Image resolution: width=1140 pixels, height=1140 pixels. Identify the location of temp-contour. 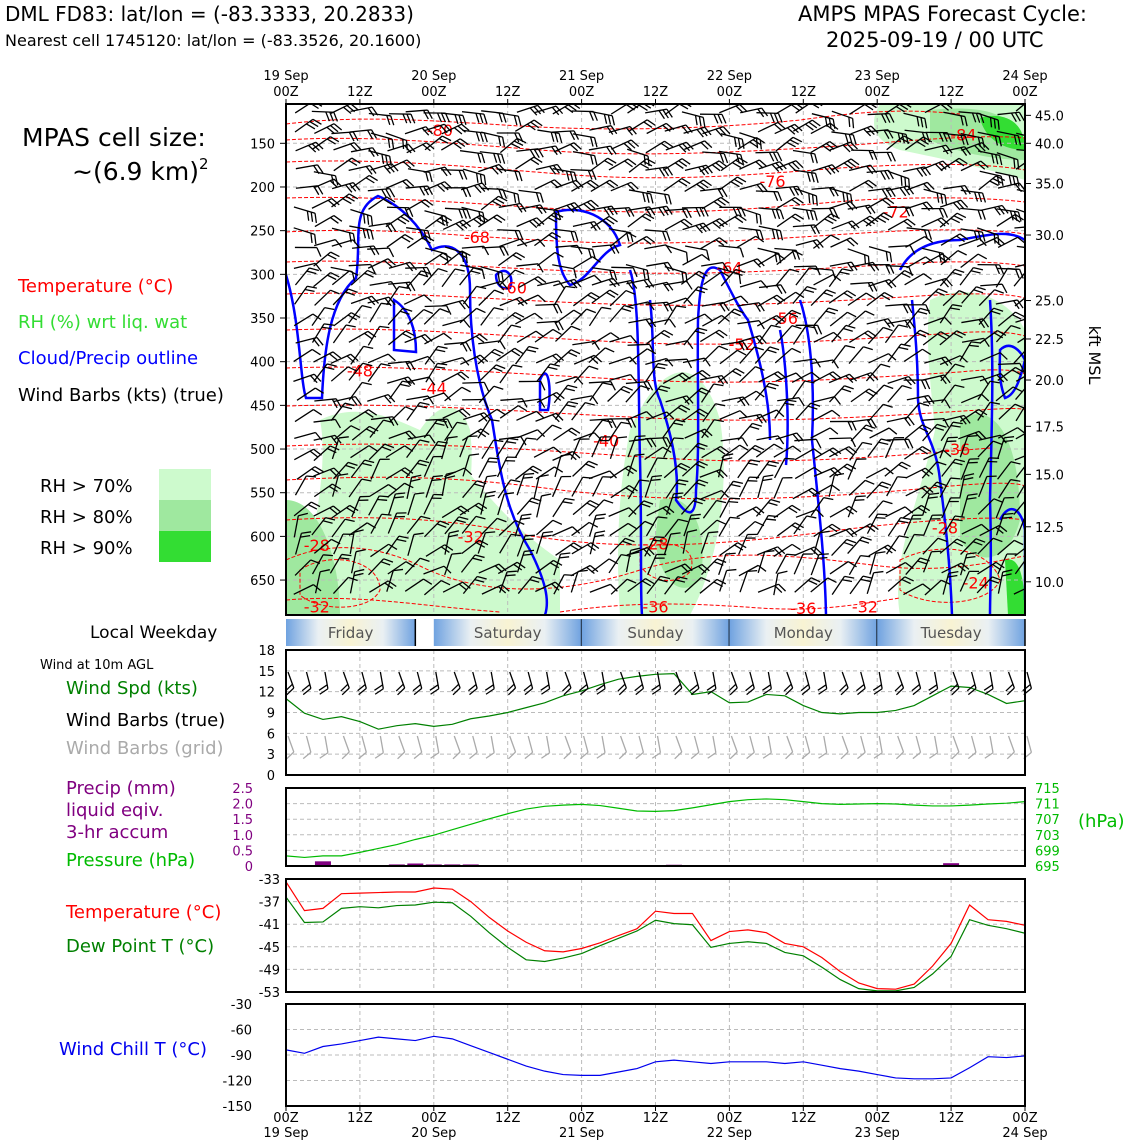
(340, 583).